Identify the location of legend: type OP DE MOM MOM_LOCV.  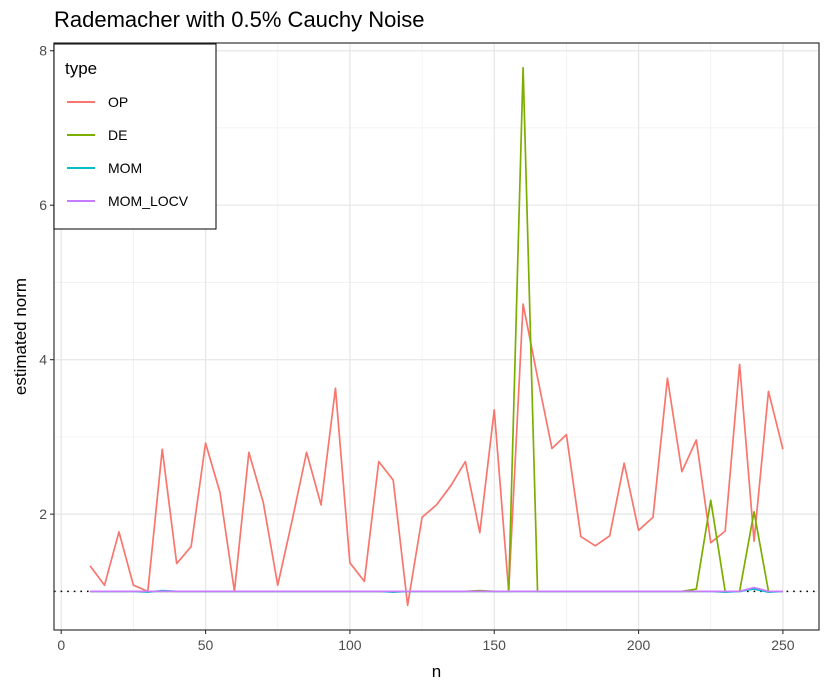
(135, 136).